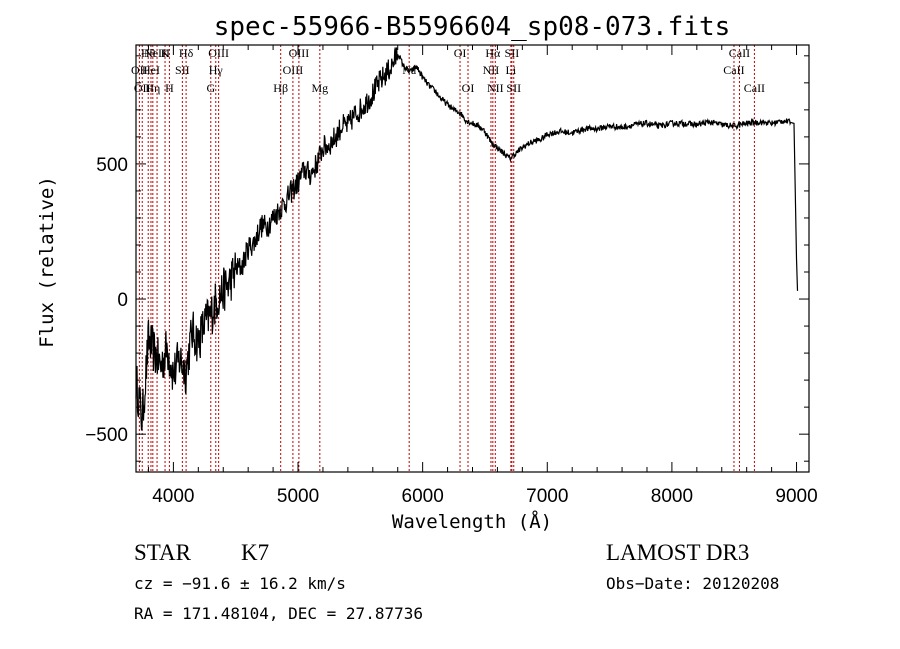 The width and height of the screenshot is (900, 649). I want to click on object-class: STAR, so click(163, 552).